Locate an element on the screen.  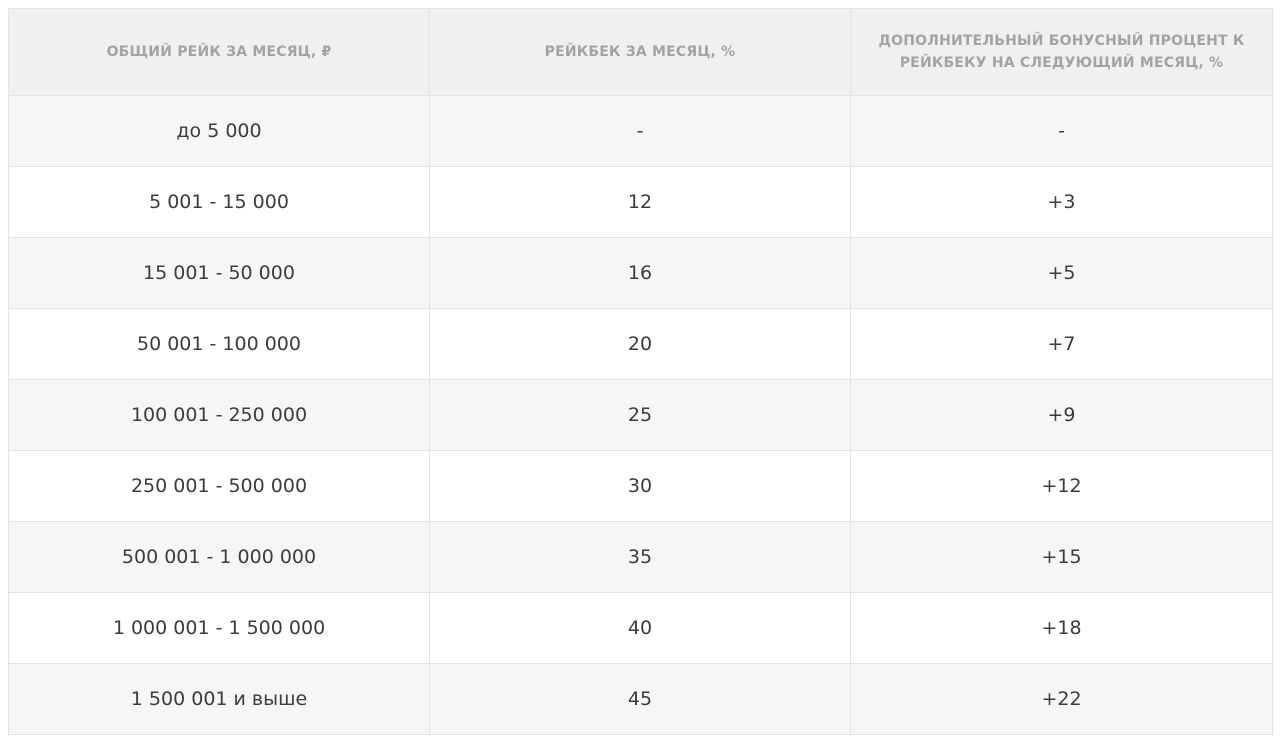
table-row: 500 001 - 1 000 000 35 +15 is located at coordinates (640, 557).